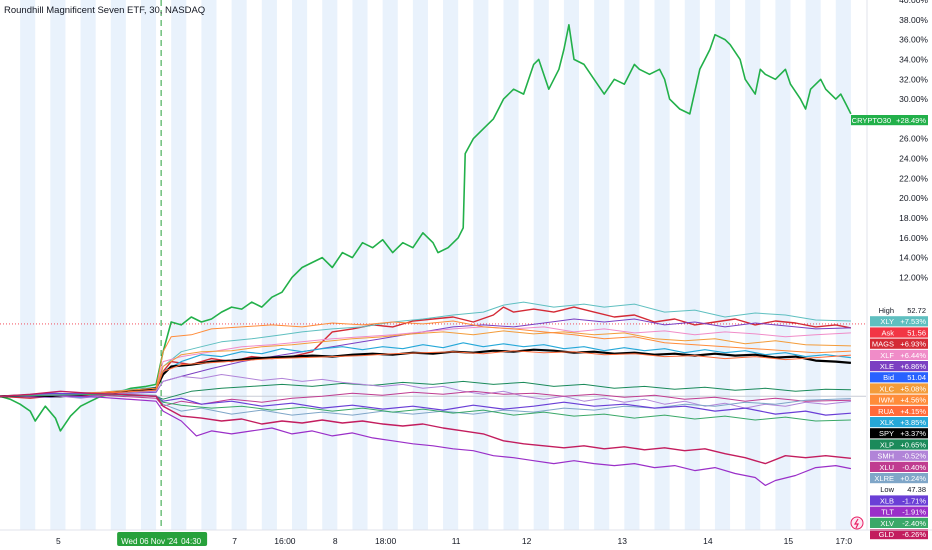 This screenshot has height=550, width=932. Describe the element at coordinates (913, 444) in the screenshot. I see `badge-value: +0.65%` at that location.